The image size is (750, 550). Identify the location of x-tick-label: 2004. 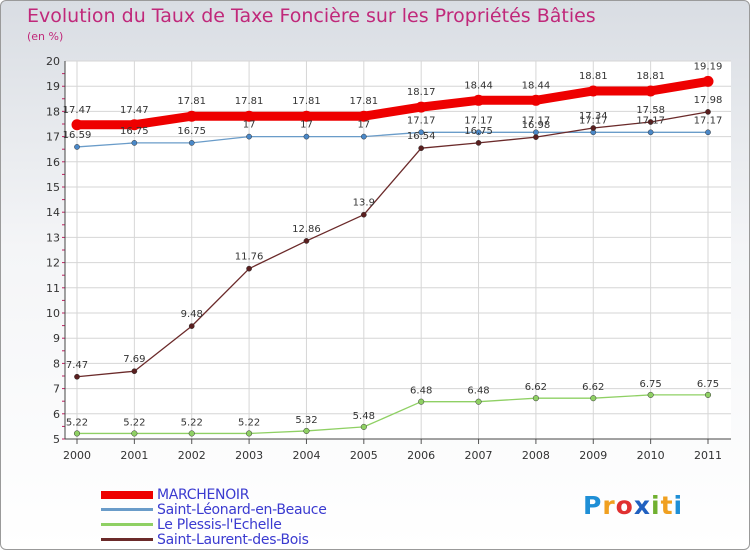
(306, 455).